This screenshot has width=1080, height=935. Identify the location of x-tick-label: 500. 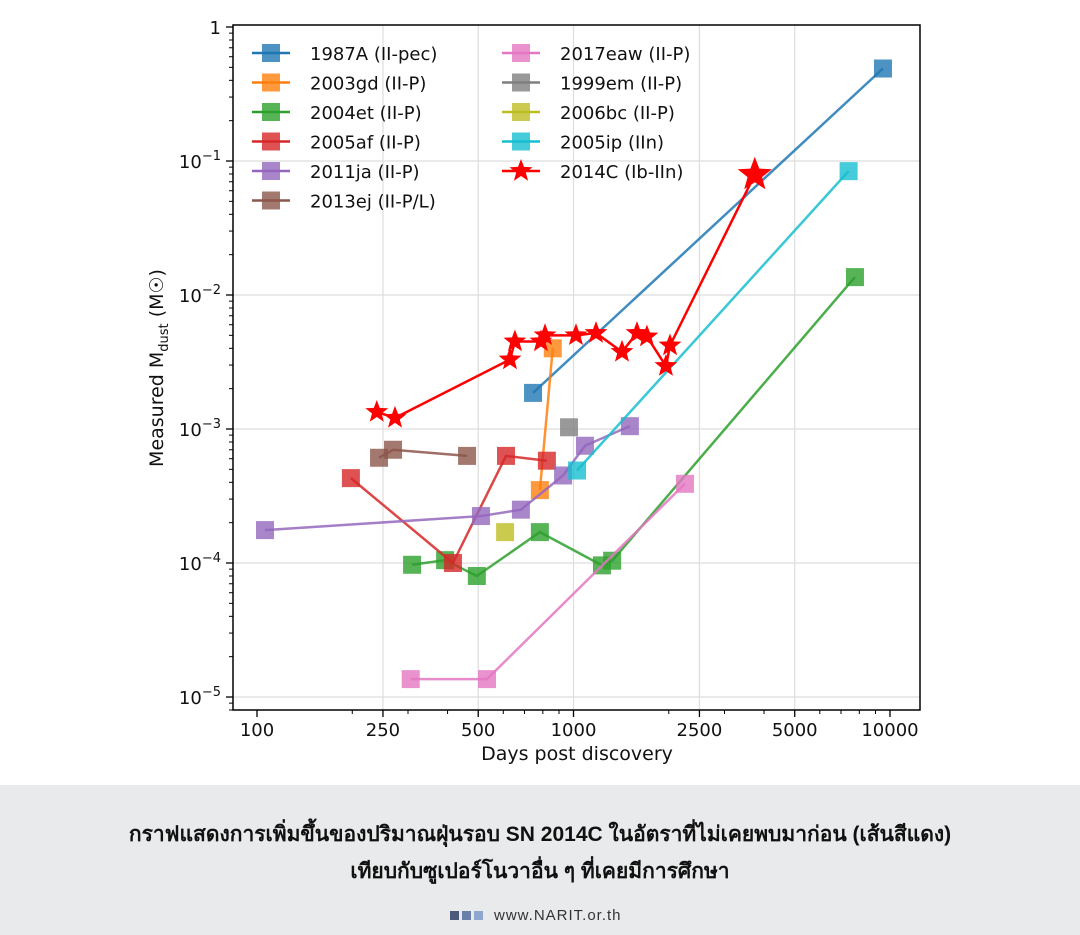
(478, 730).